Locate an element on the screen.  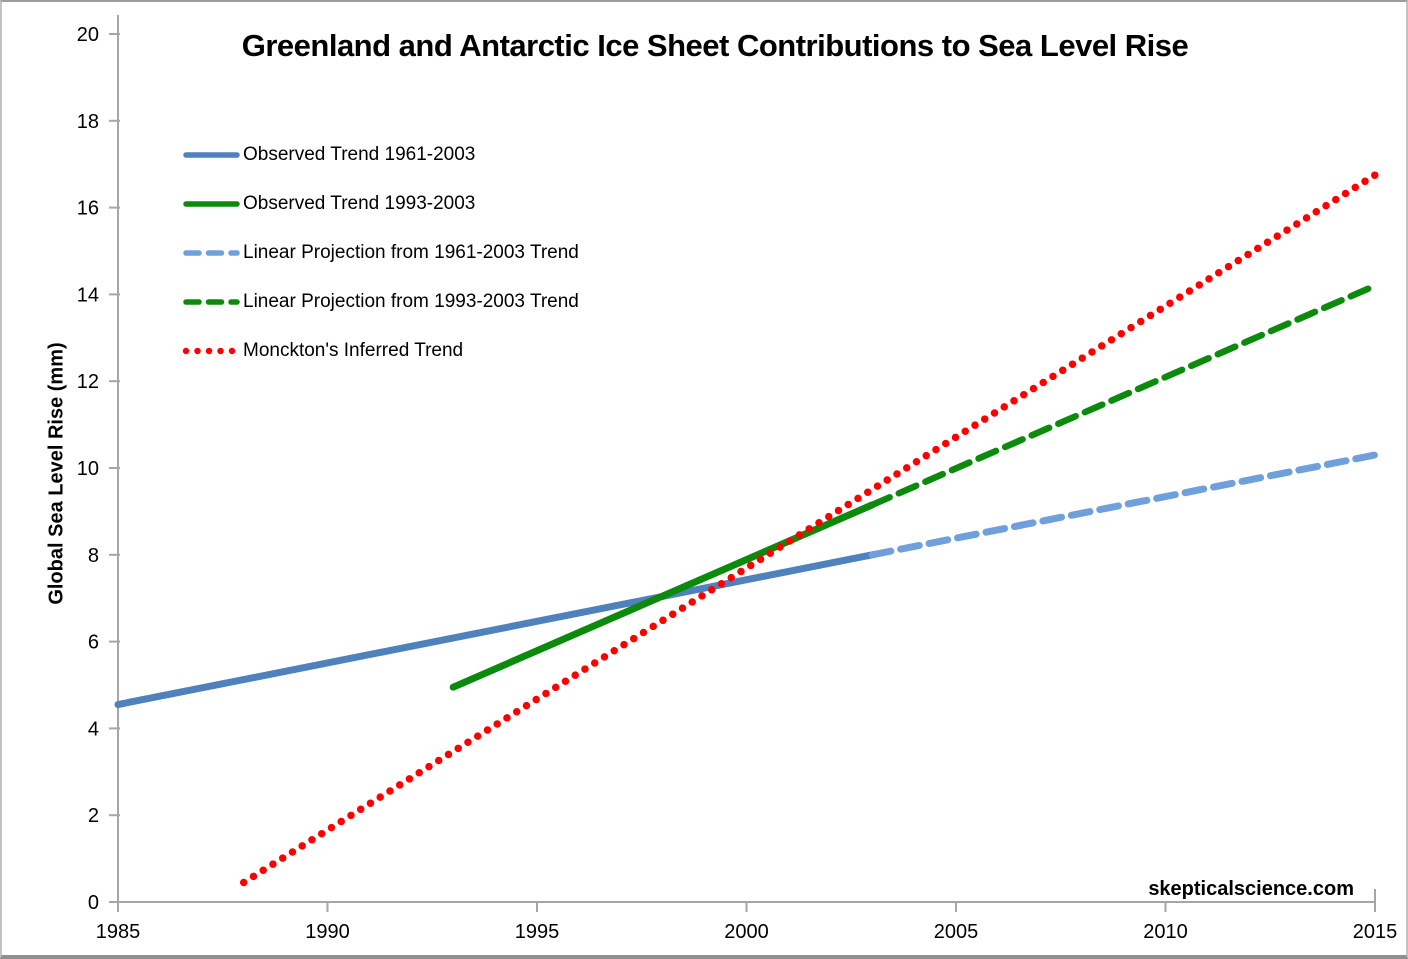
x-tick-label: 1990 is located at coordinates (327, 932).